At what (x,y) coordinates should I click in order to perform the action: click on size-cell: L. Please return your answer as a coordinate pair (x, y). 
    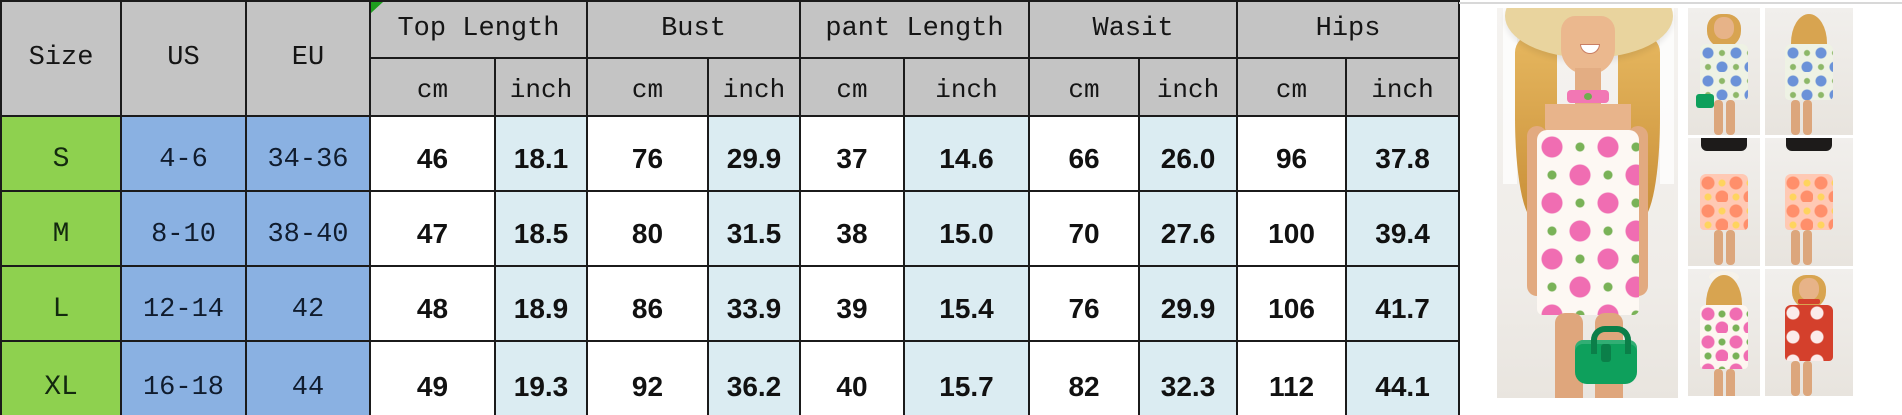
    Looking at the image, I should click on (61, 303).